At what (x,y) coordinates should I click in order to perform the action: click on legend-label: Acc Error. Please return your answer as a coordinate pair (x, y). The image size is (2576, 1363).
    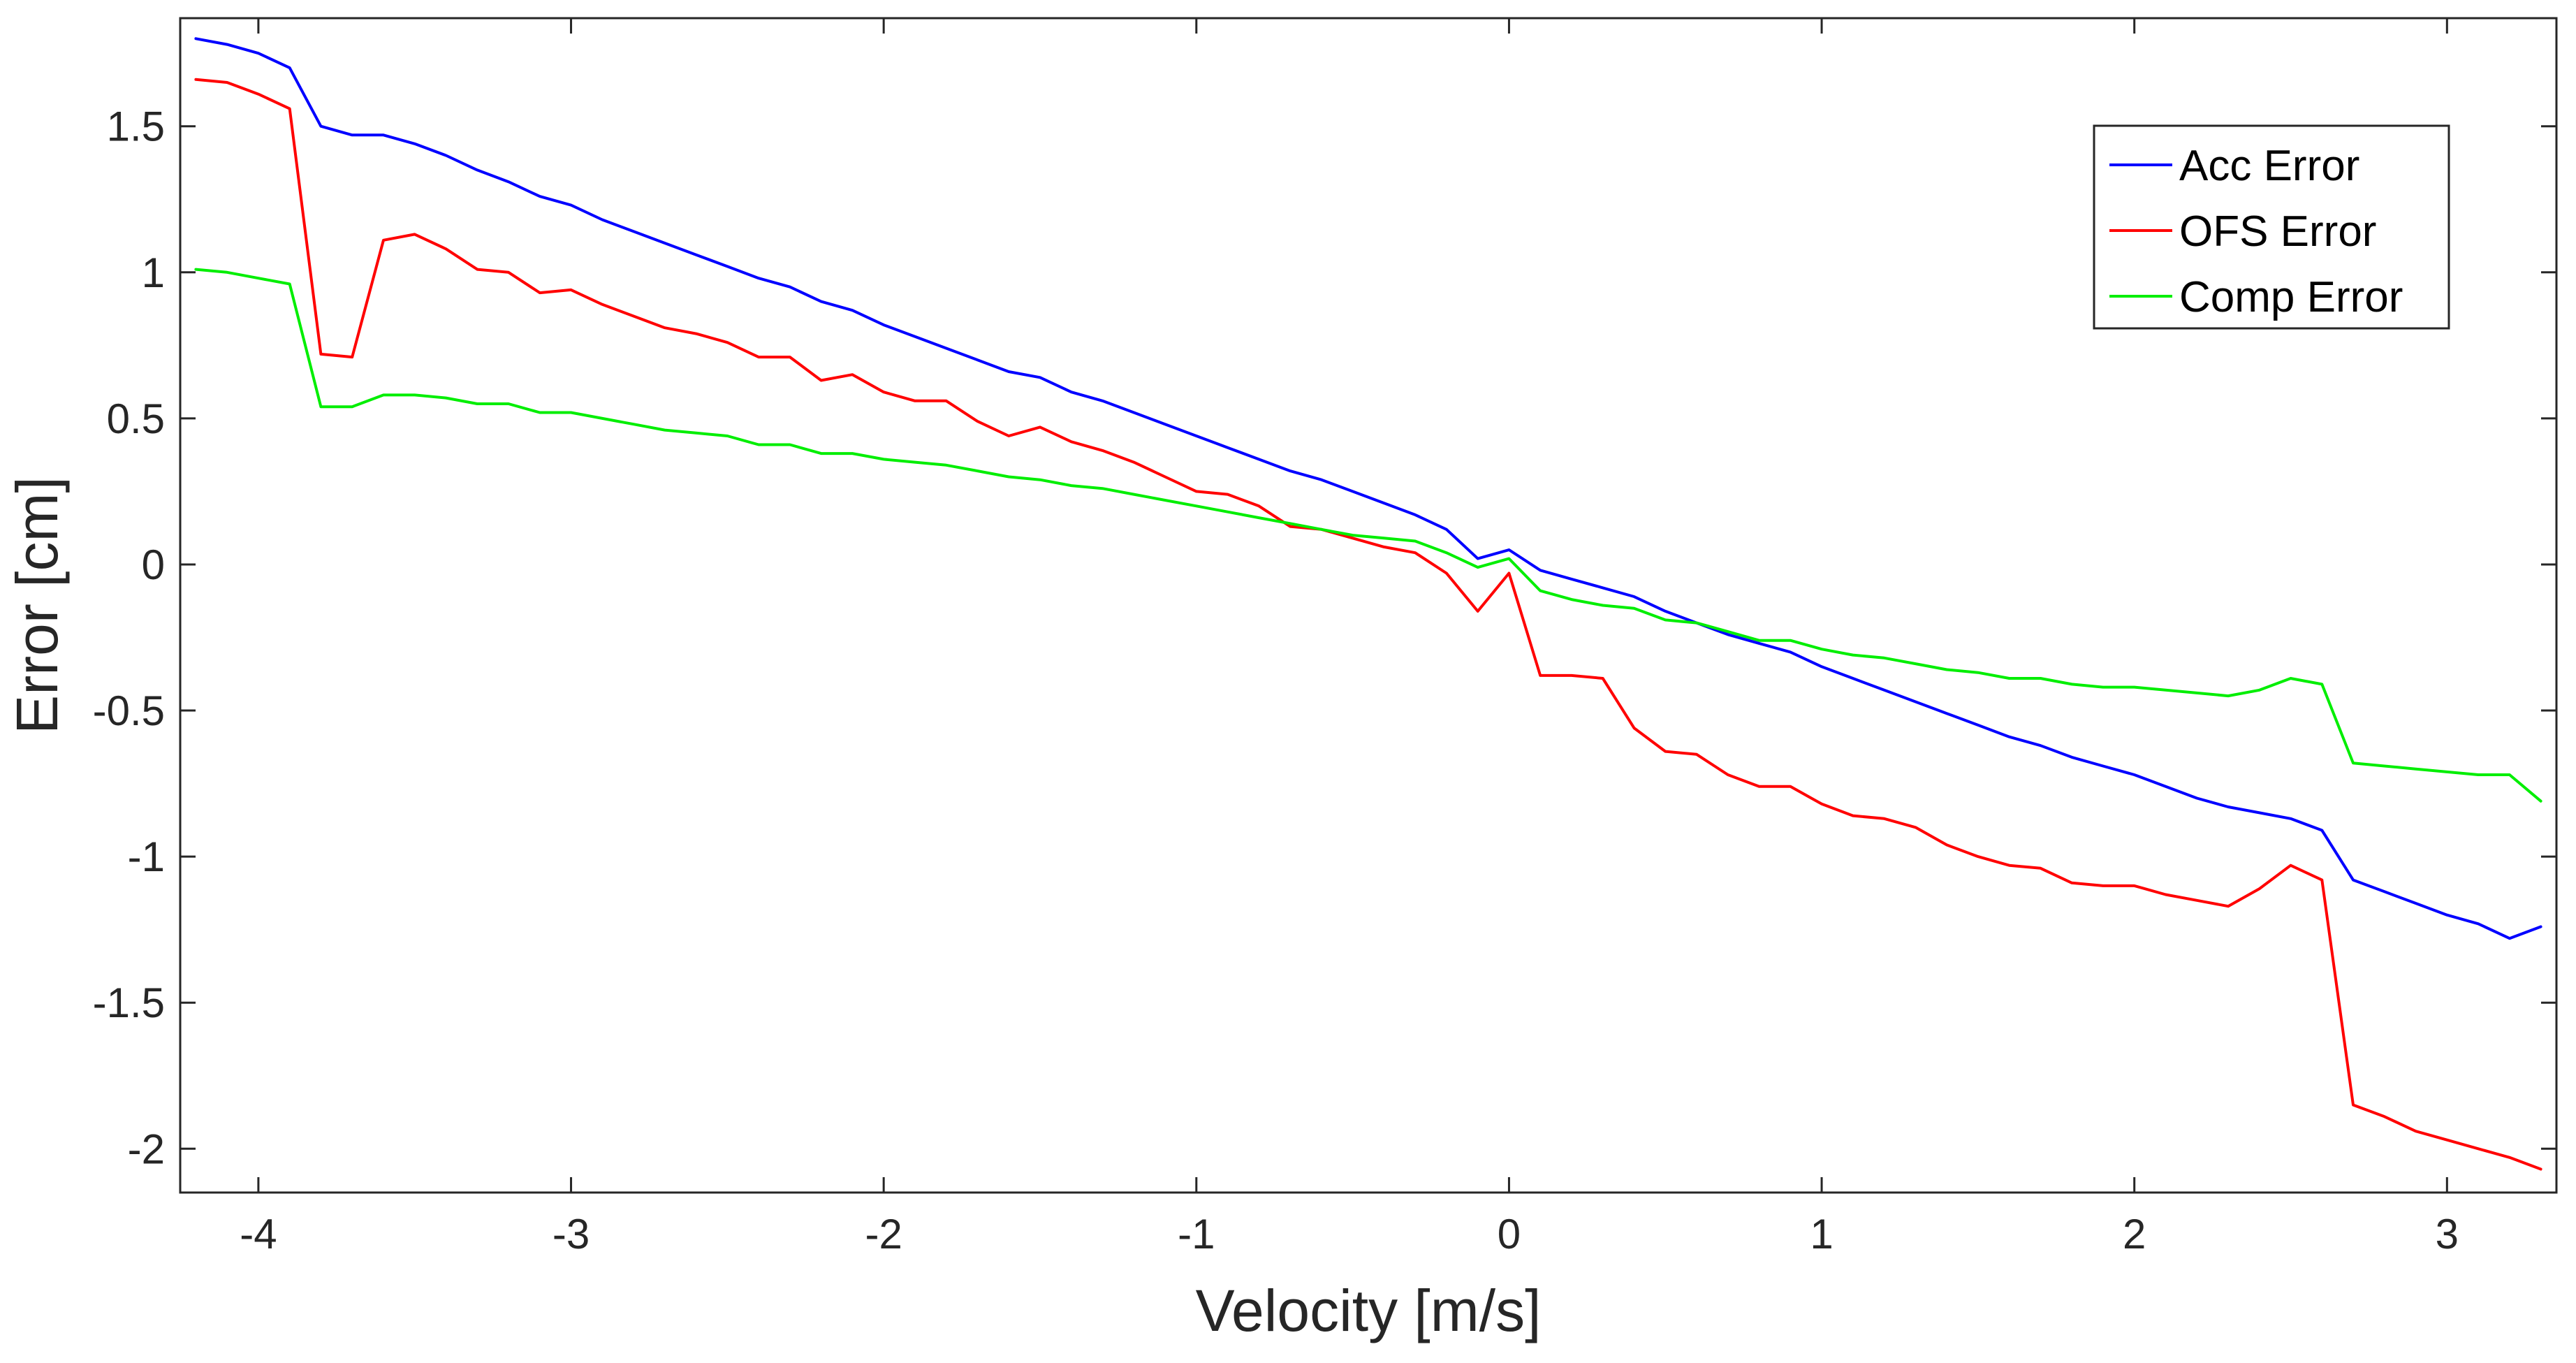
    Looking at the image, I should click on (2269, 166).